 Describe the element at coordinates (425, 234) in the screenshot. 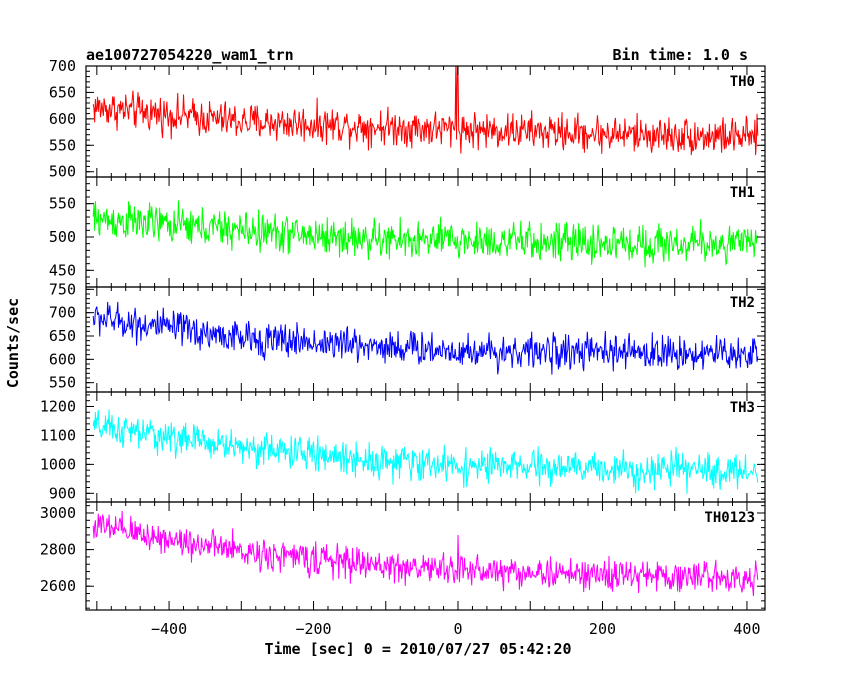

I see `series-th1` at that location.